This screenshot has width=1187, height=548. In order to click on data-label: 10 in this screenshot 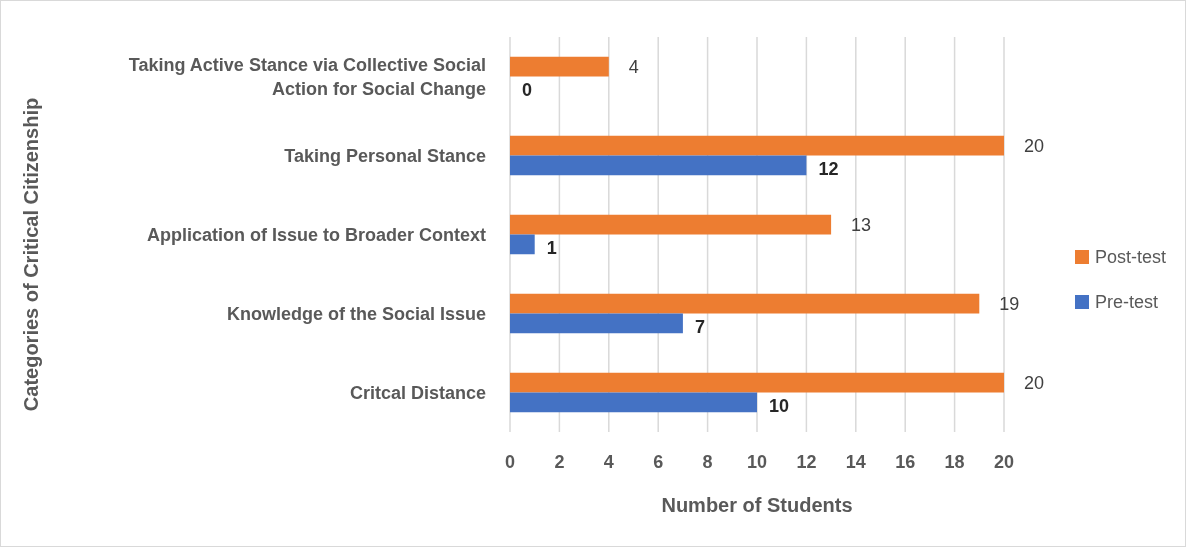, I will do `click(779, 406)`.